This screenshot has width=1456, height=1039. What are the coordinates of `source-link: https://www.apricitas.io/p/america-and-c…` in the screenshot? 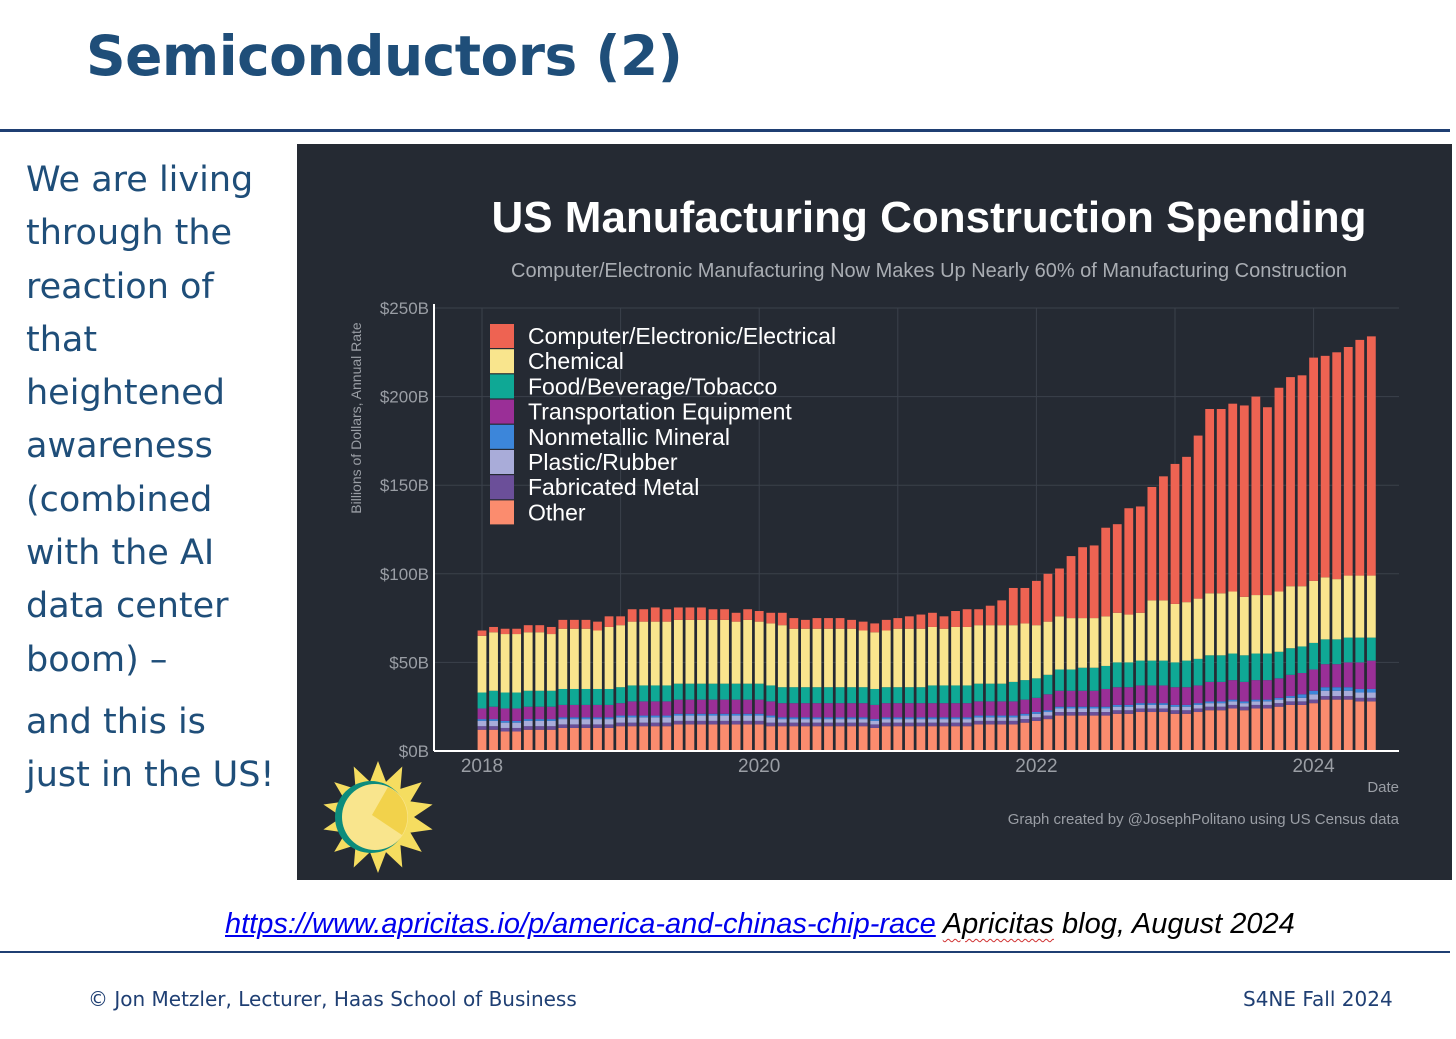 It's located at (580, 924).